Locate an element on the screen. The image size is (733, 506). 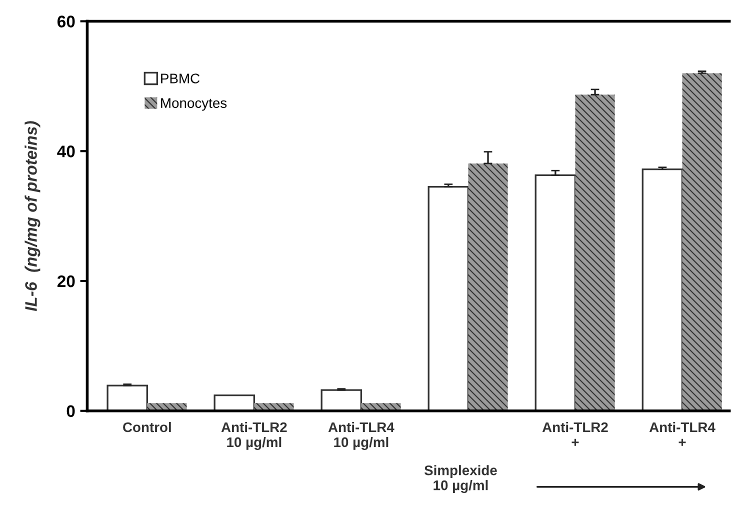
x-tick-label: Anti-TLR4 + is located at coordinates (682, 434).